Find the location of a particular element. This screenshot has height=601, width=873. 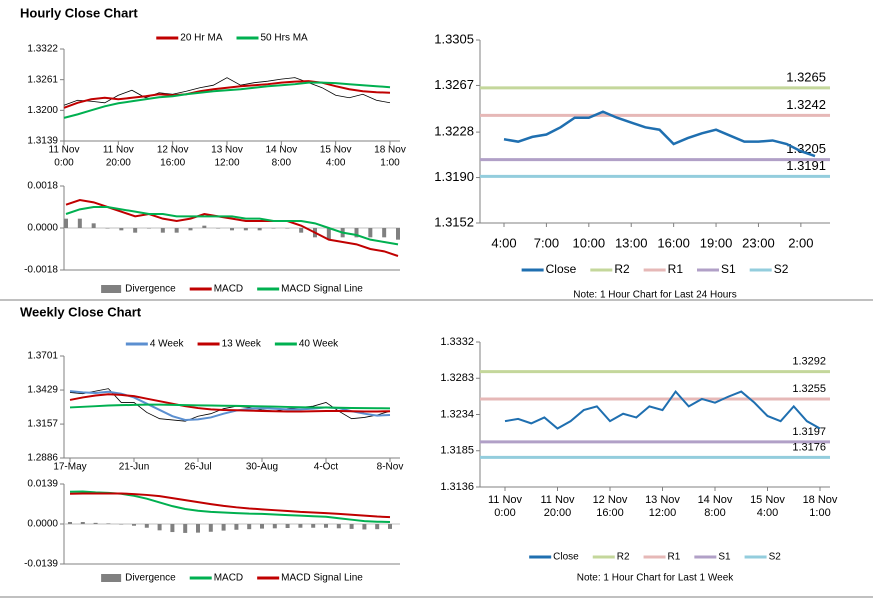

legend-label: 13 Week is located at coordinates (242, 344).